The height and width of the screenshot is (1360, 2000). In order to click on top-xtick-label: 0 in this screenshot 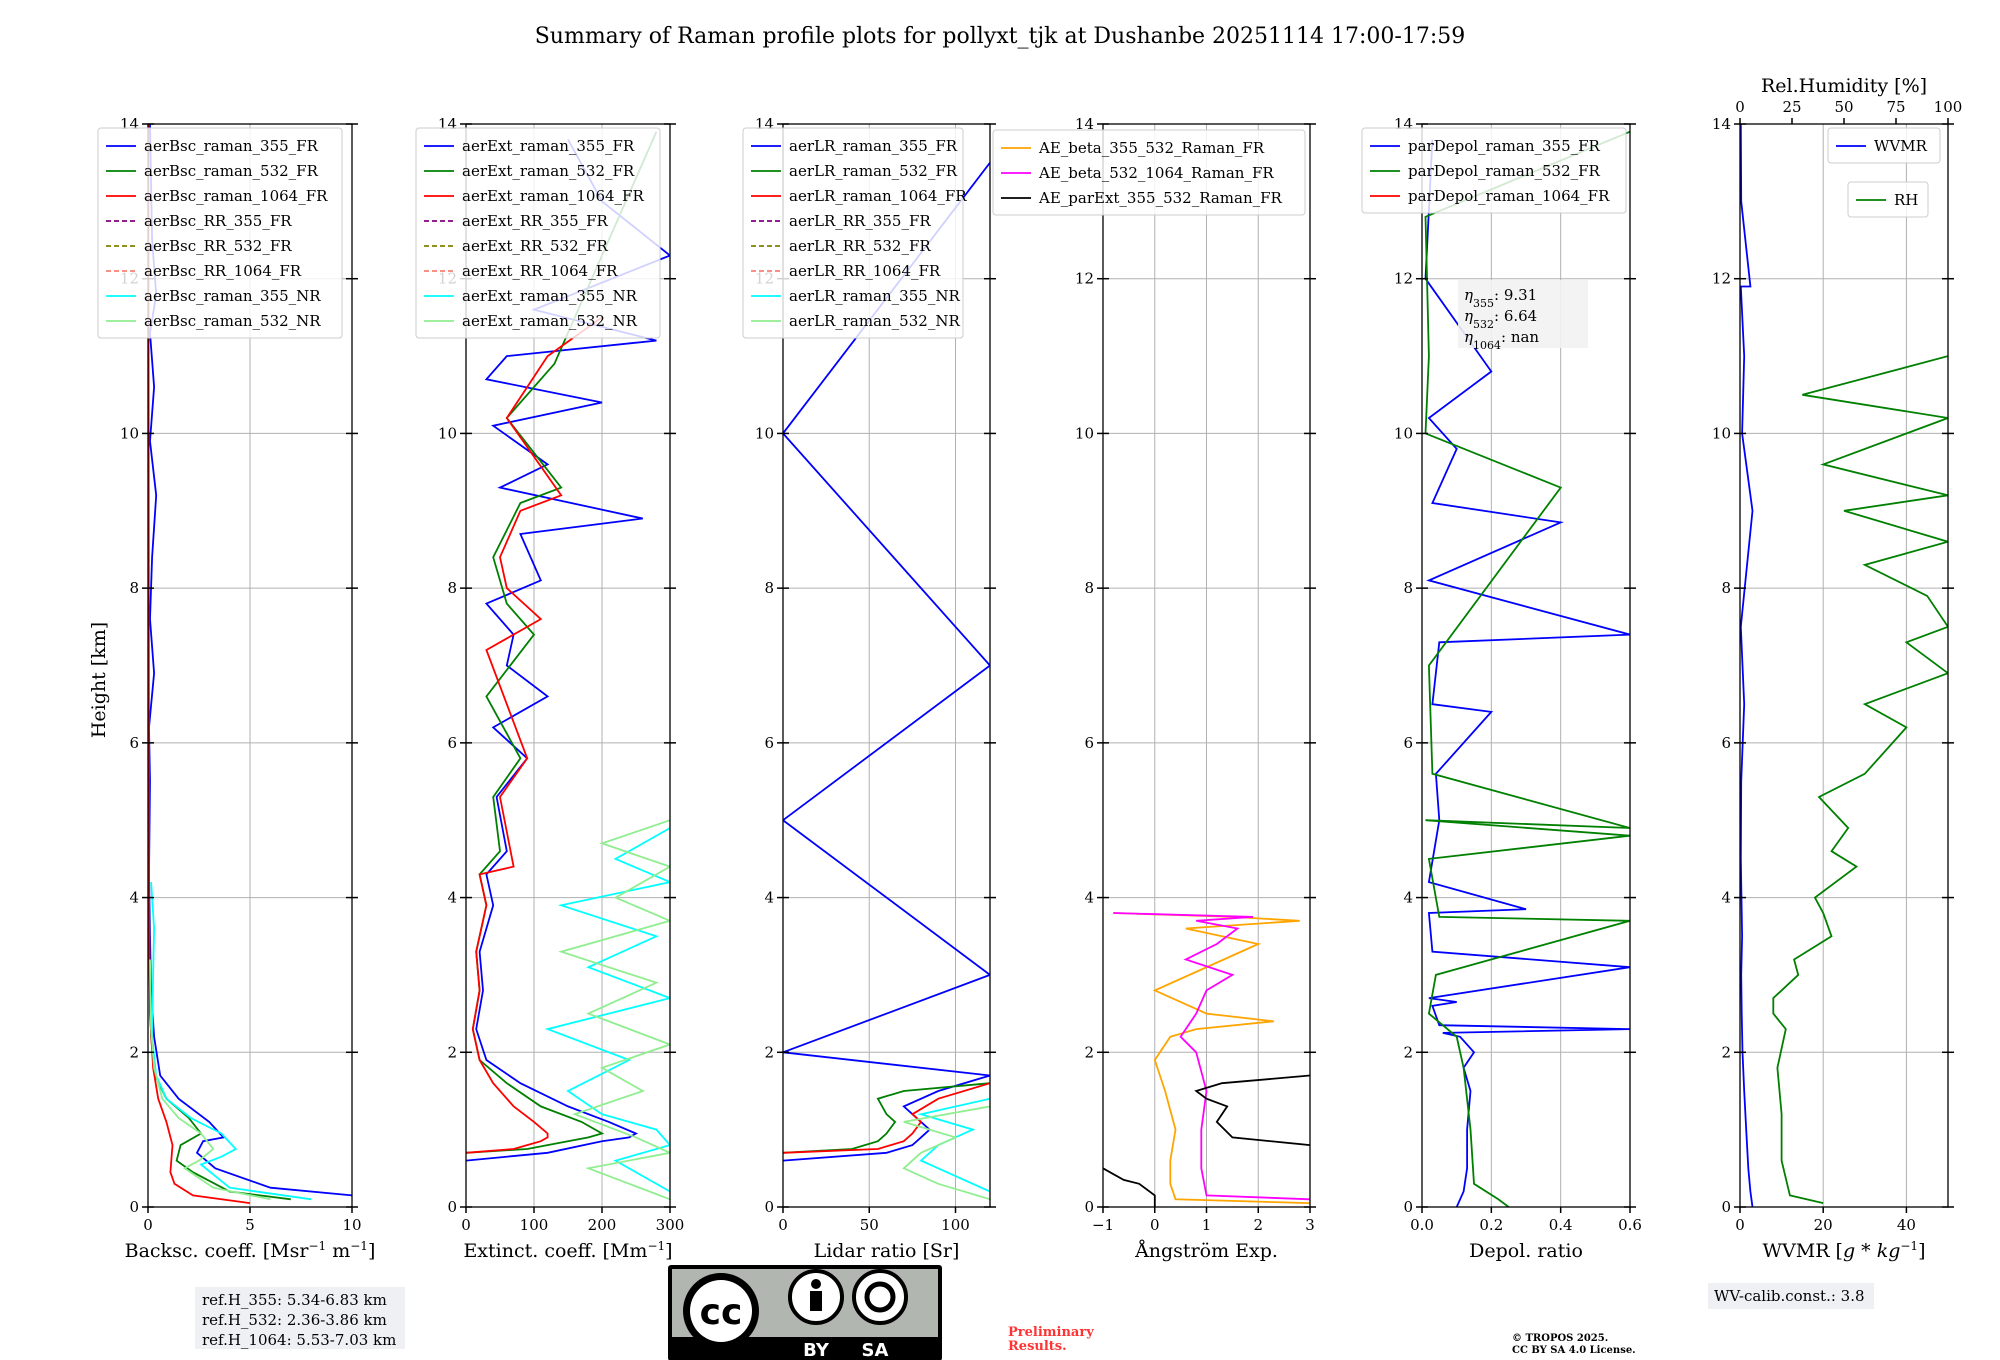, I will do `click(1740, 107)`.